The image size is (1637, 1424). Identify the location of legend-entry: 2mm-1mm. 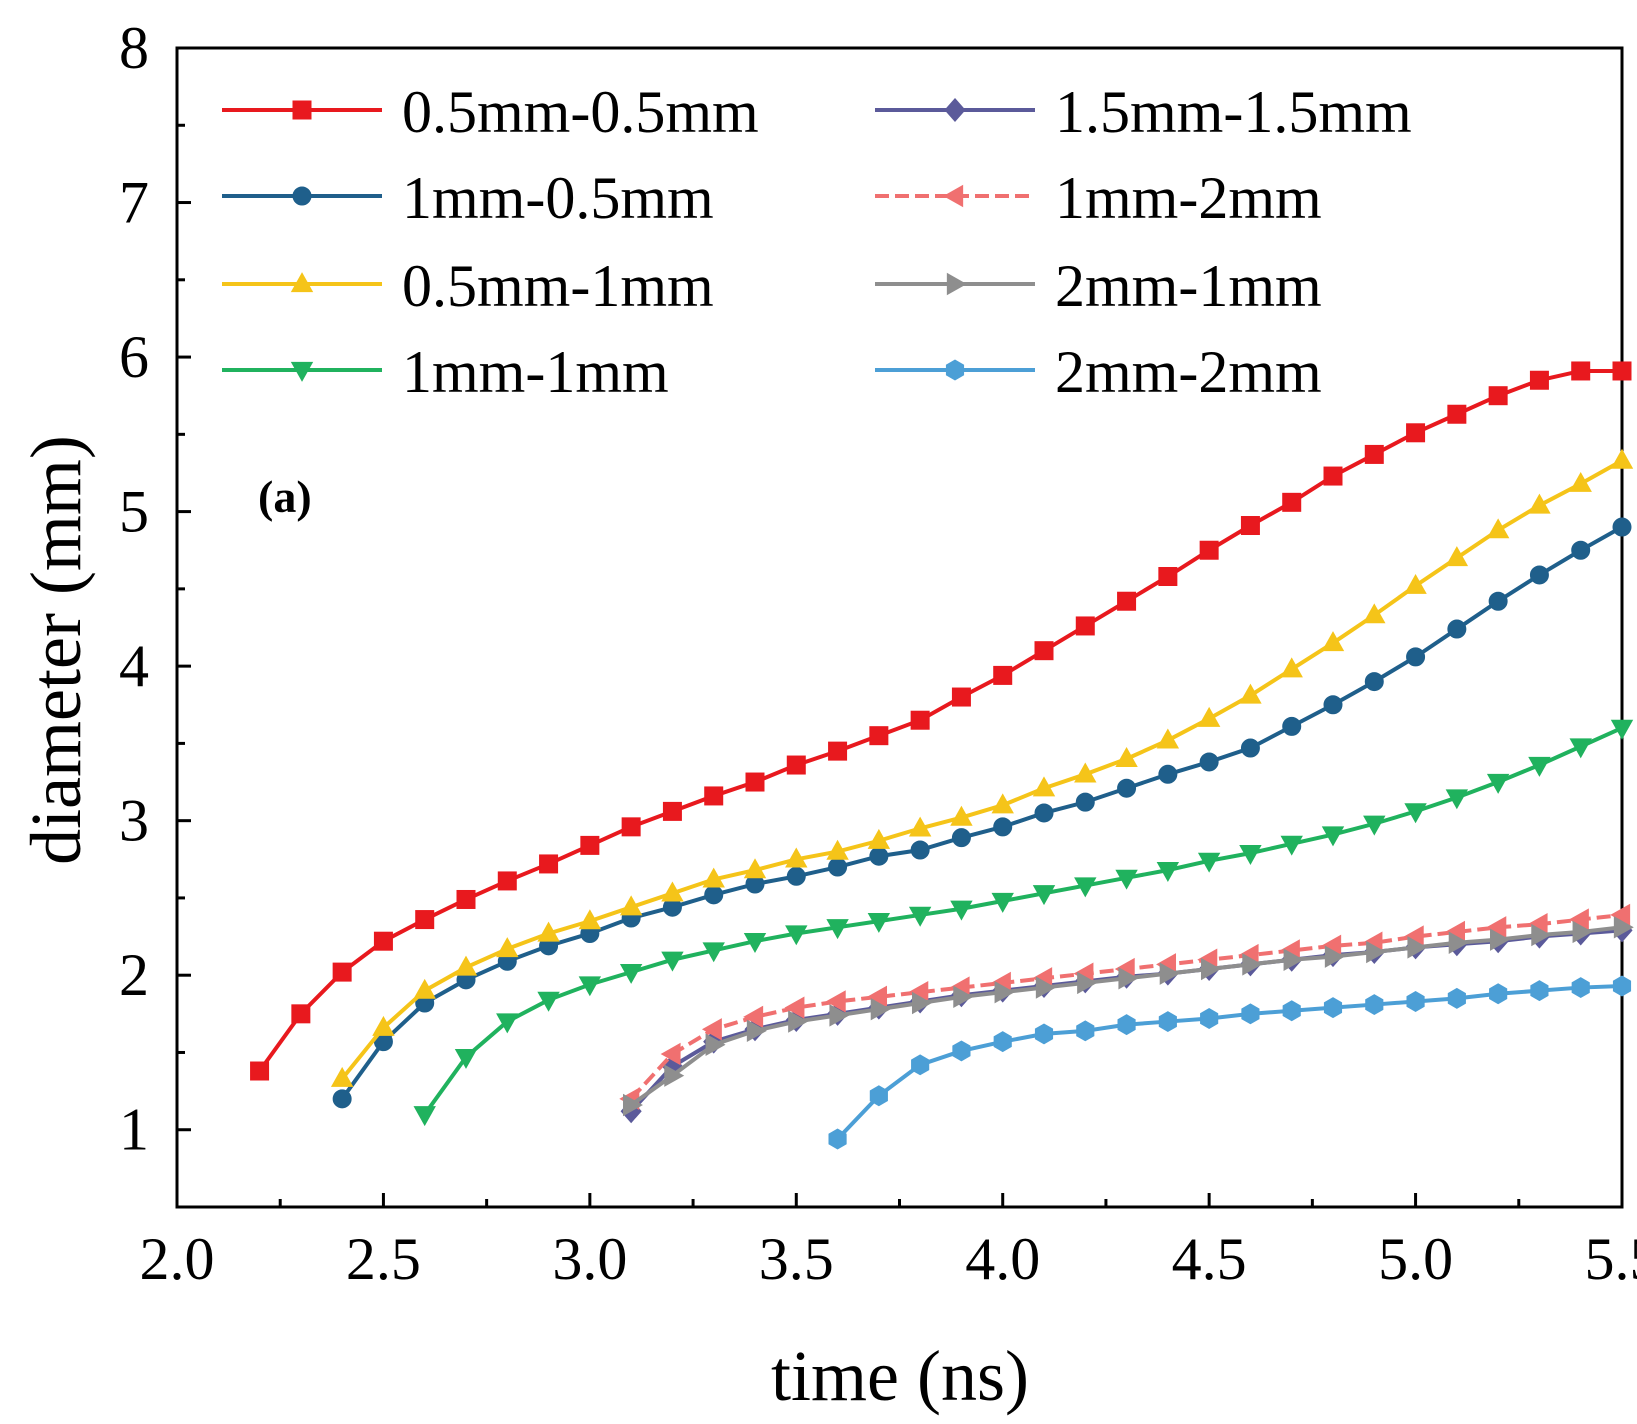
(1098, 286).